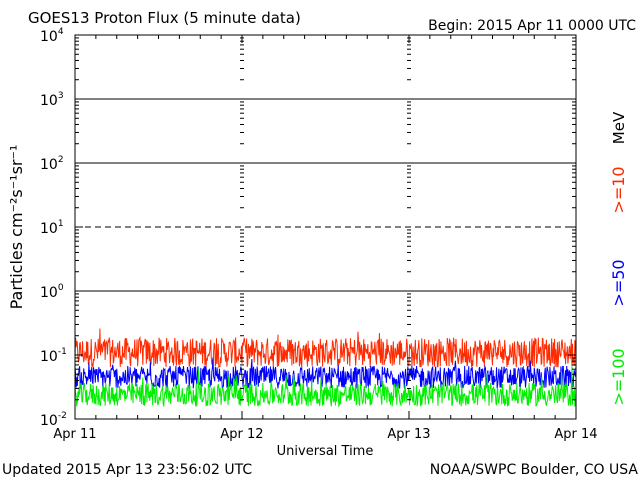 The height and width of the screenshot is (480, 640). What do you see at coordinates (127, 470) in the screenshot?
I see `updated-timestamp: Updated 2015 Apr 13 23:56:02 UTC` at bounding box center [127, 470].